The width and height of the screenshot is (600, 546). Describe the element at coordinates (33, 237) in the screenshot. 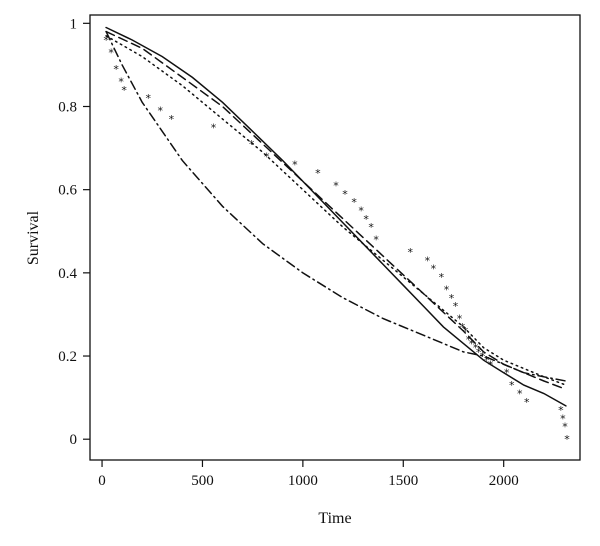

I see `y-axis-label: Survival` at that location.